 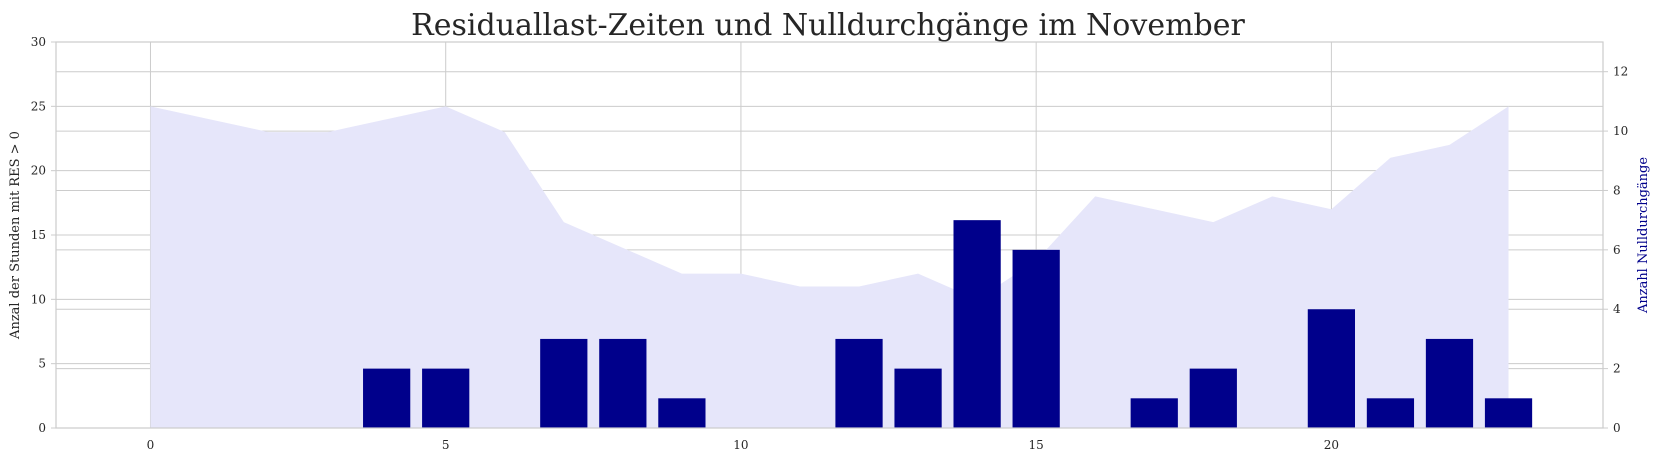 I want to click on x-axis-ticks: 0 5 10 15 20, so click(x=743, y=445).